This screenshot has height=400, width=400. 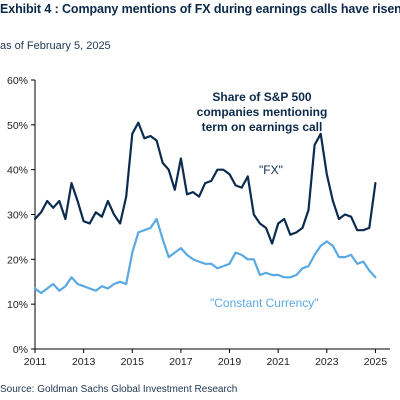 What do you see at coordinates (278, 362) in the screenshot?
I see `x-tick-label: 2021` at bounding box center [278, 362].